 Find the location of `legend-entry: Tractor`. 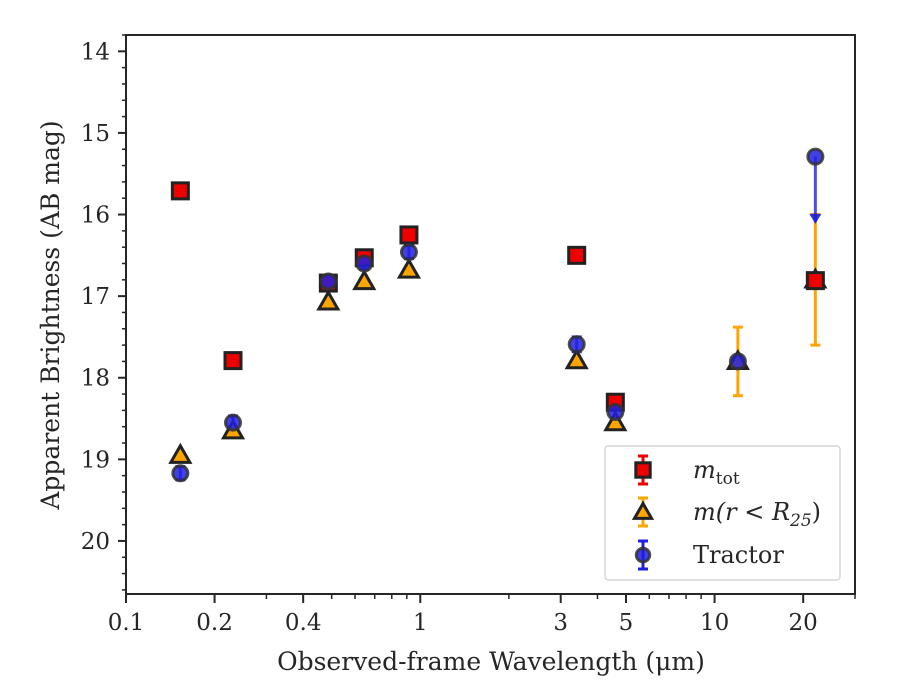

legend-entry: Tractor is located at coordinates (709, 555).